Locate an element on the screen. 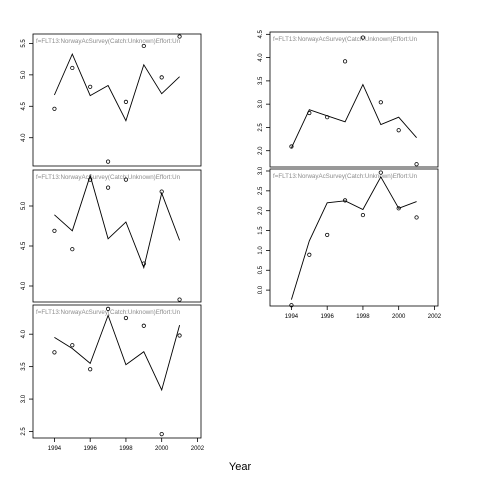 The width and height of the screenshot is (480, 480). y-tick-label: 1.0 is located at coordinates (261, 250).